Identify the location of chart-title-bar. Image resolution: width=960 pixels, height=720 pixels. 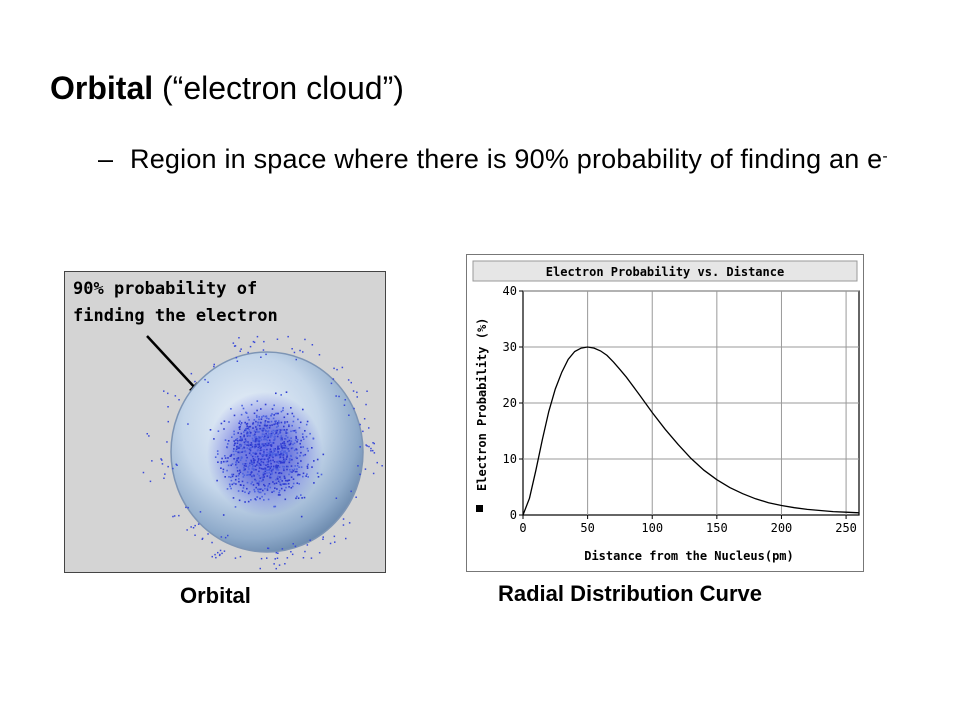
(665, 271).